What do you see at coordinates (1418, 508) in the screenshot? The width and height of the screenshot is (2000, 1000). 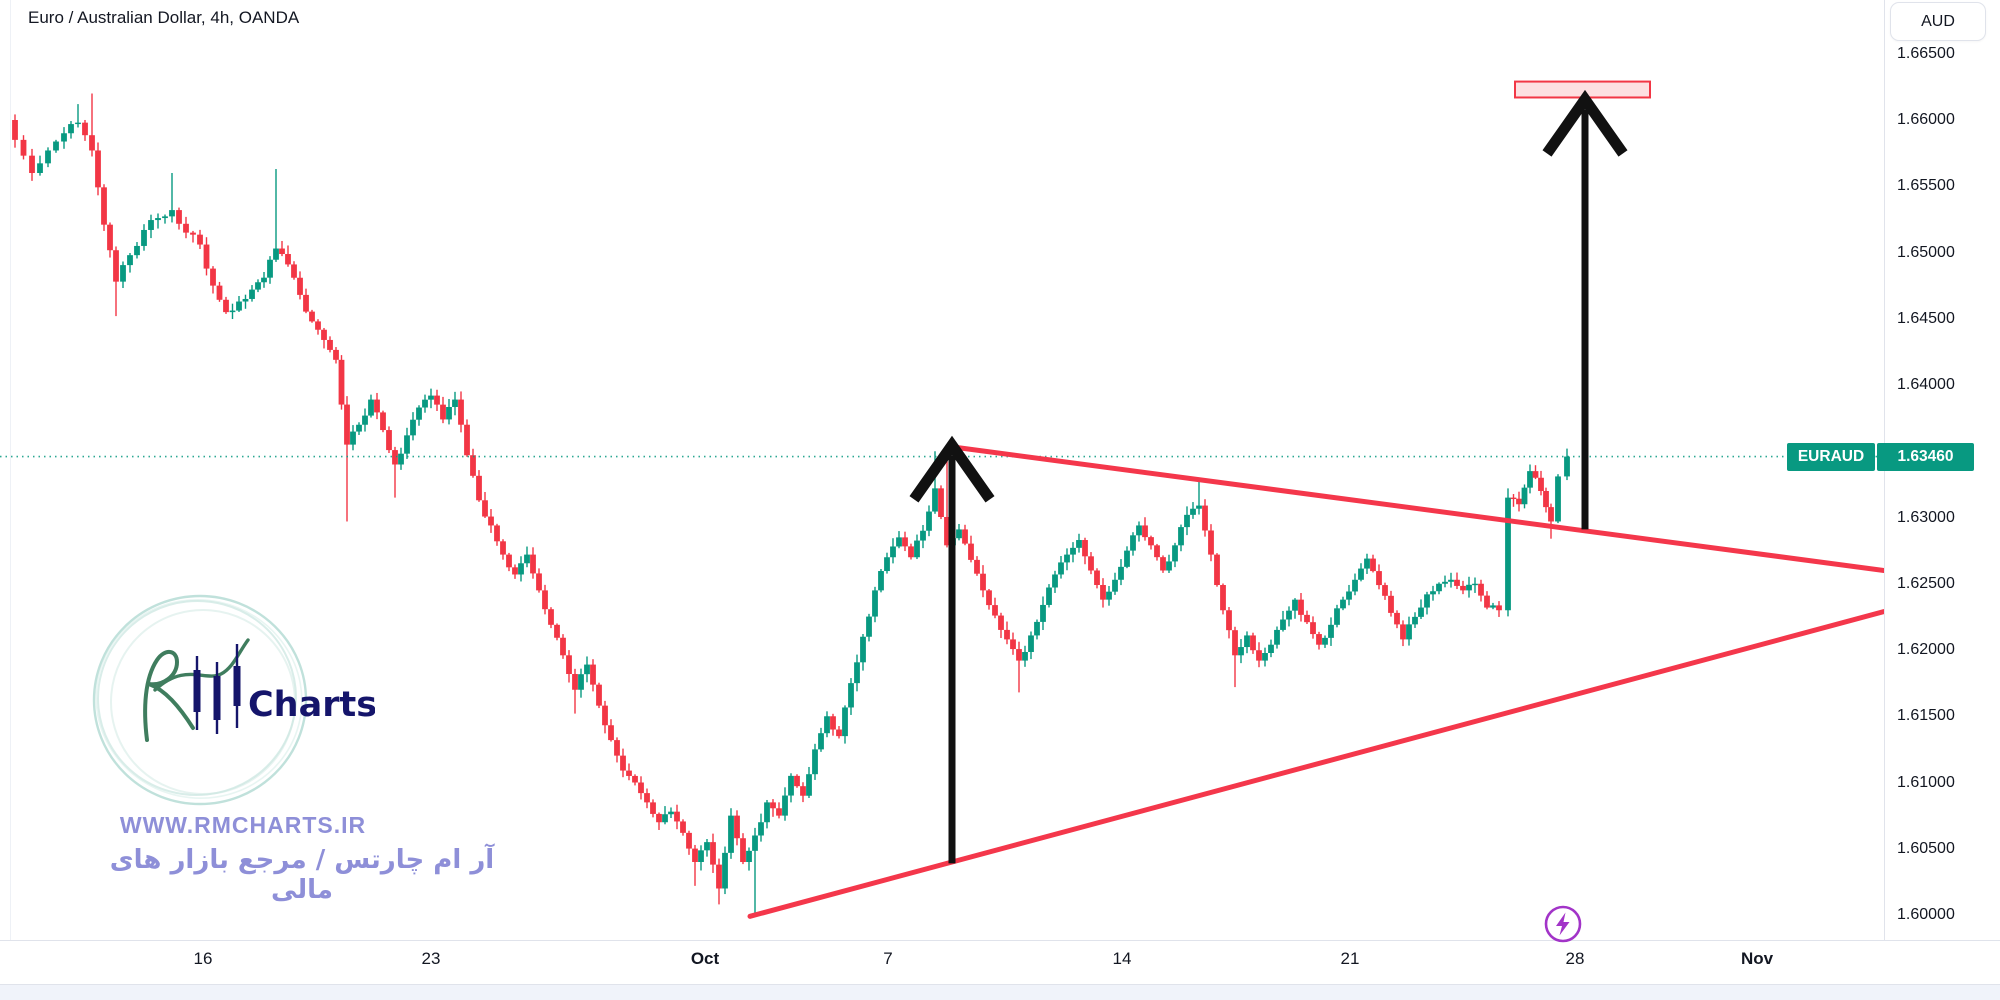 I see `trendline-upper` at bounding box center [1418, 508].